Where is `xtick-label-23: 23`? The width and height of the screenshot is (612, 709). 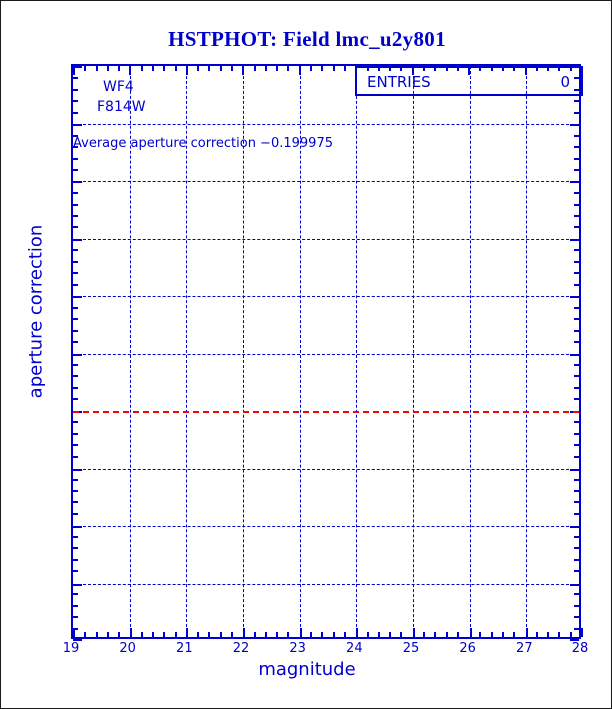
xtick-label-23: 23 is located at coordinates (297, 648).